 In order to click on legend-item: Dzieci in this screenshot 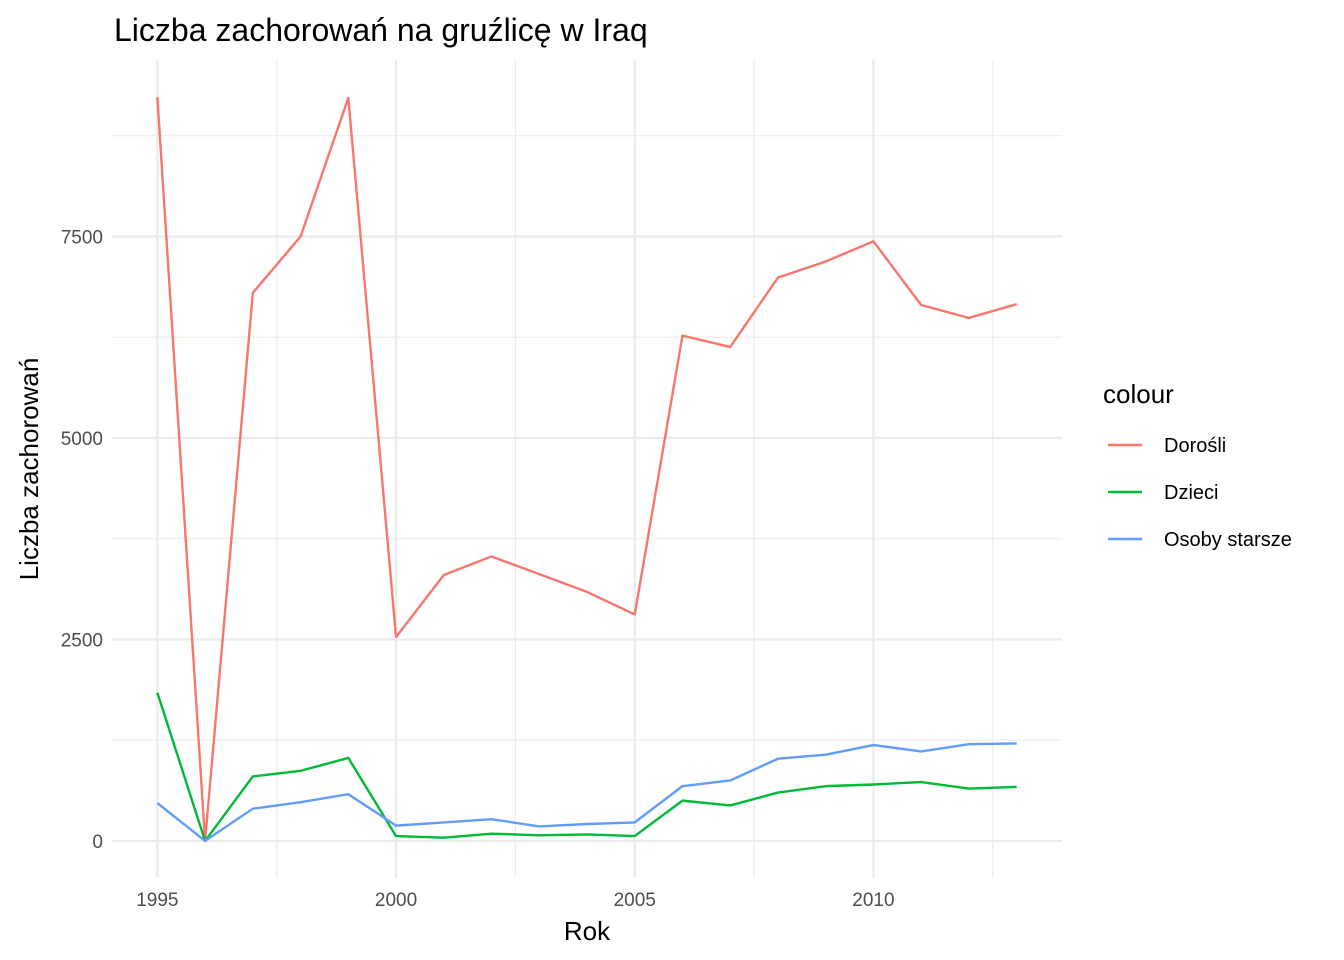, I will do `click(1163, 493)`.